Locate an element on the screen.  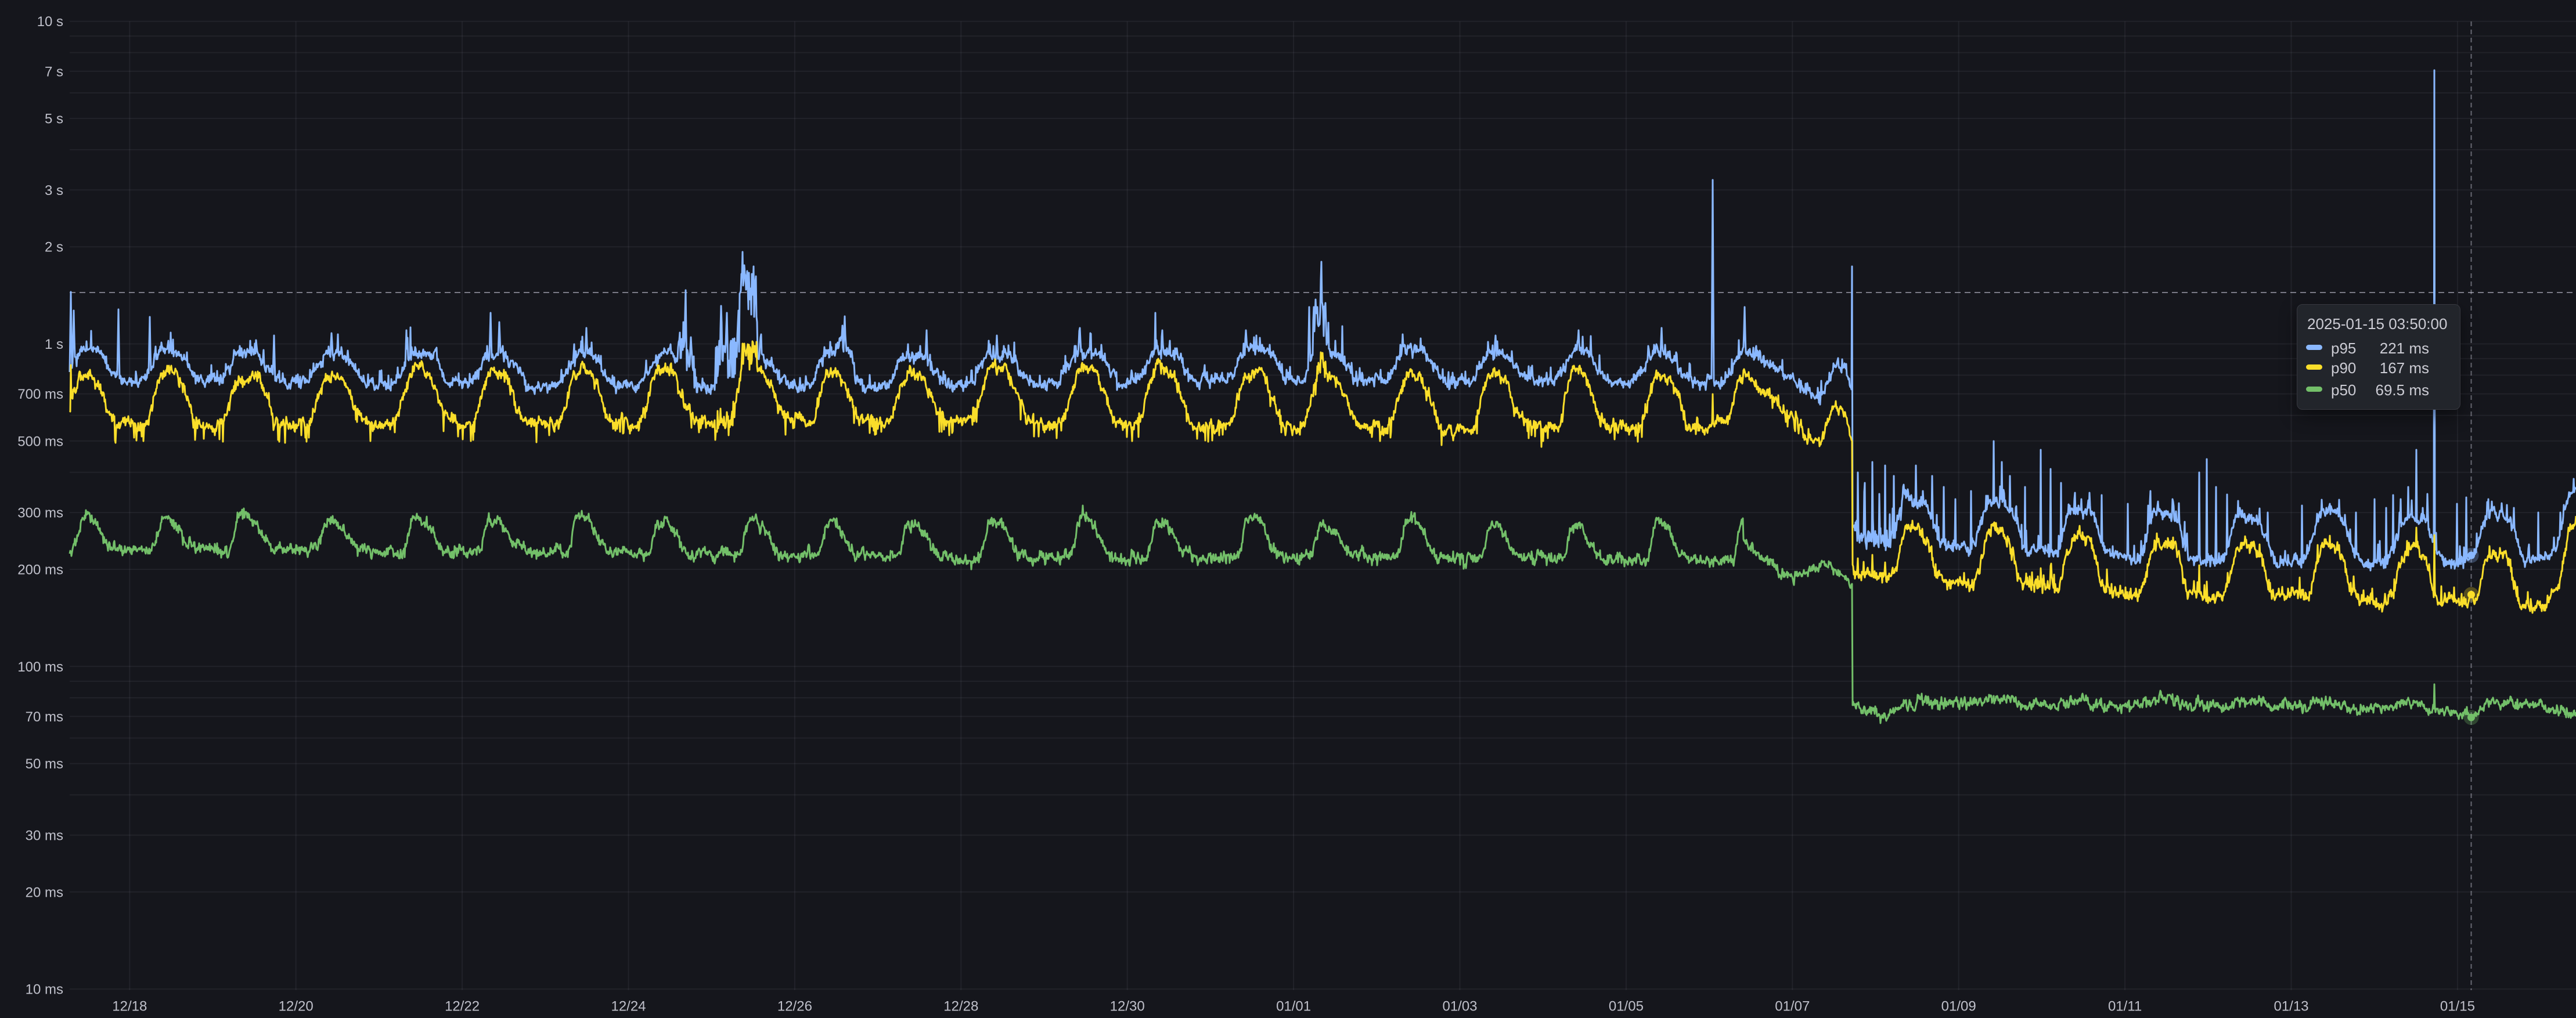
svg-text: 200 ms is located at coordinates (40, 570).